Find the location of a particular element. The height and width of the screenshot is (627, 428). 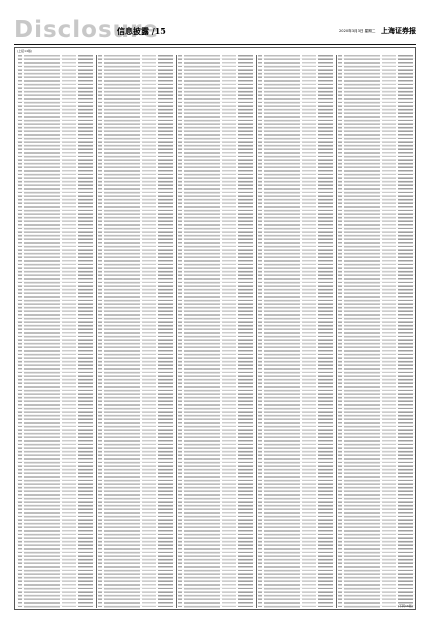

continuation-footer: (下转16版) is located at coordinates (405, 606).